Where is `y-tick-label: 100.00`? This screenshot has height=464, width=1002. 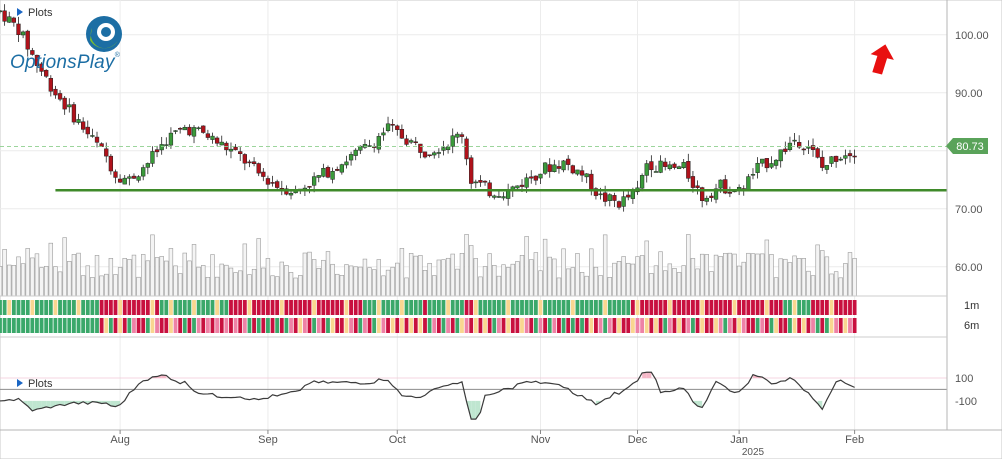 y-tick-label: 100.00 is located at coordinates (972, 36).